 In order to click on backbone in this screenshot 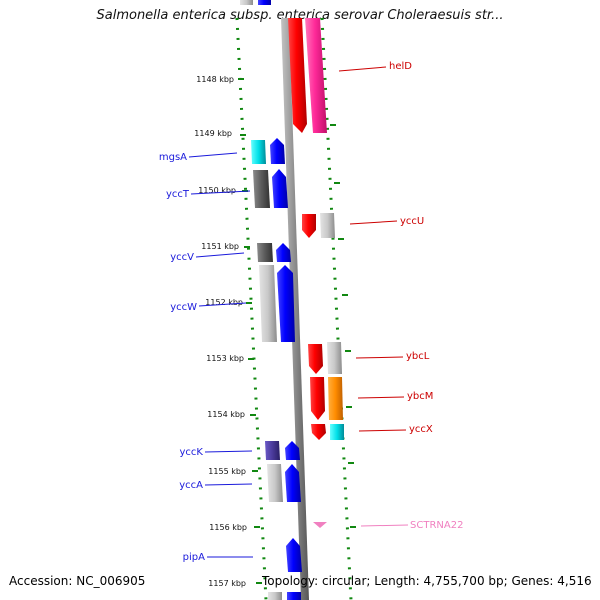, I will do `click(295, 309)`.